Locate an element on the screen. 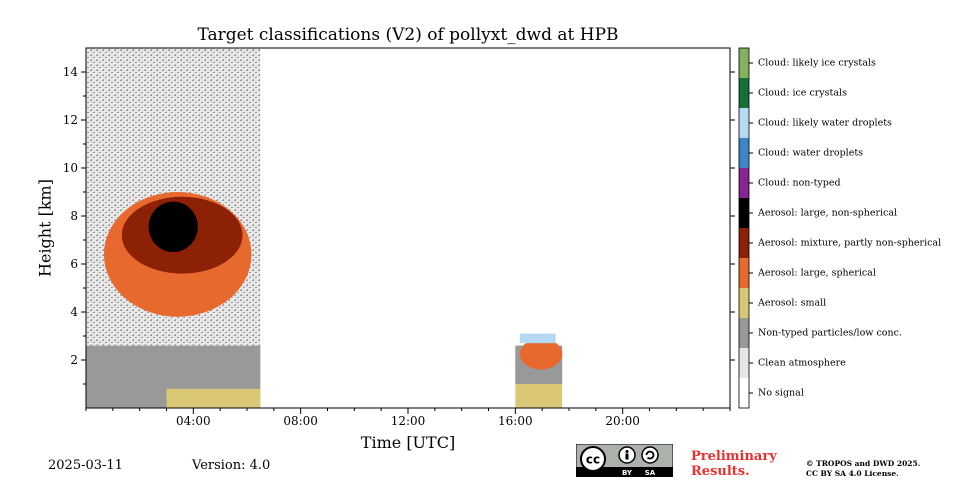 The image size is (960, 480). colorbar-label: Cloud: likely ice crystals is located at coordinates (817, 63).